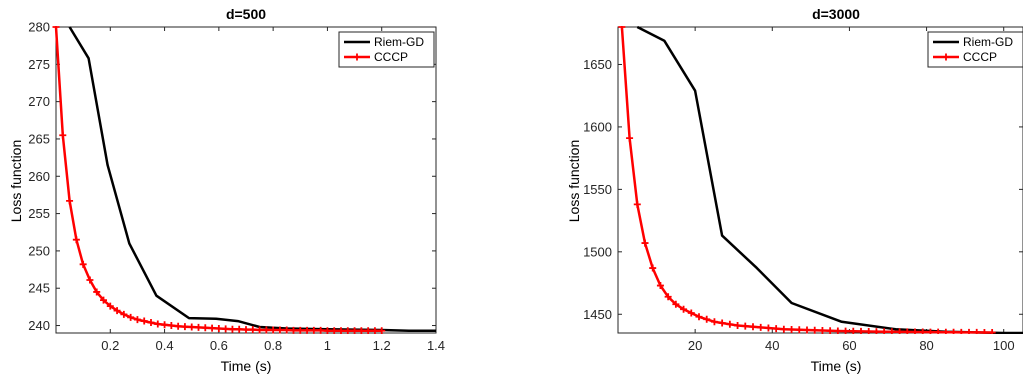 This screenshot has width=1023, height=374. What do you see at coordinates (39, 250) in the screenshot?
I see `y-tick-label: 250` at bounding box center [39, 250].